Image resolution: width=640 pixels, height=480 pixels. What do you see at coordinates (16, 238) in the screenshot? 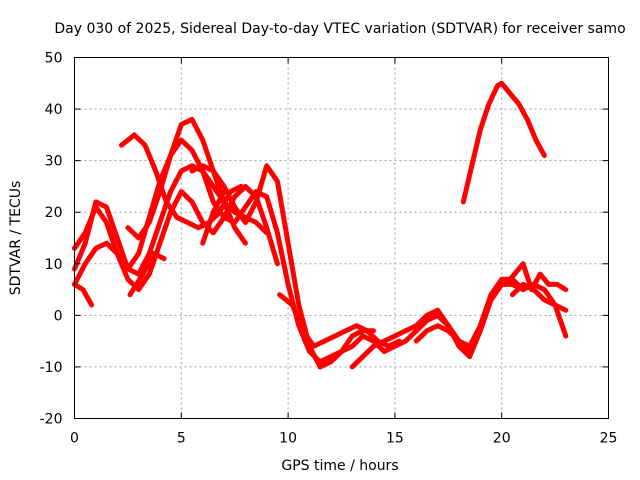
I see `y-axis-label: SDTVAR / TECUs` at bounding box center [16, 238].